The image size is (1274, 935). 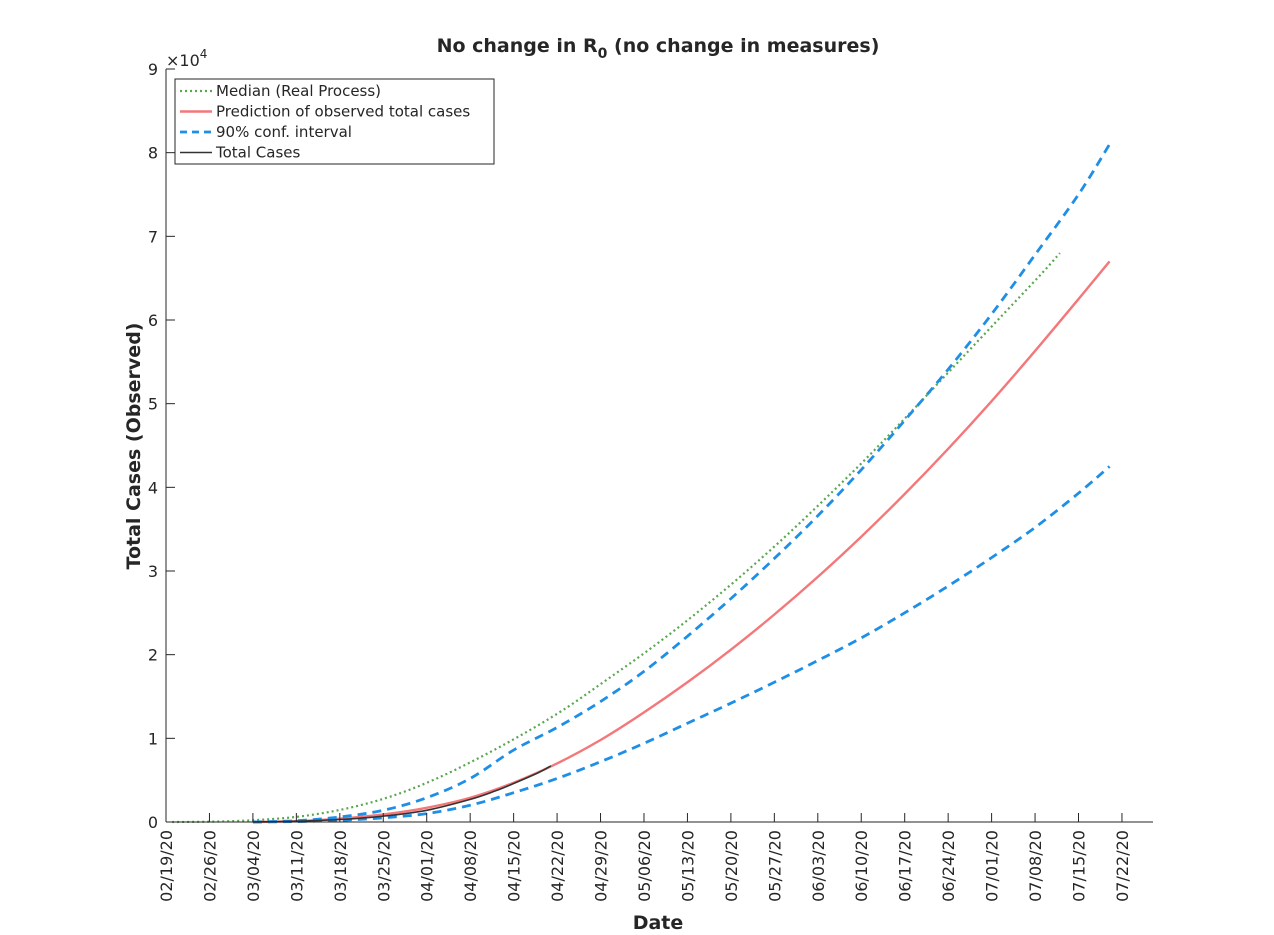 What do you see at coordinates (253, 866) in the screenshot?
I see `x-tick-label: 03/04/20` at bounding box center [253, 866].